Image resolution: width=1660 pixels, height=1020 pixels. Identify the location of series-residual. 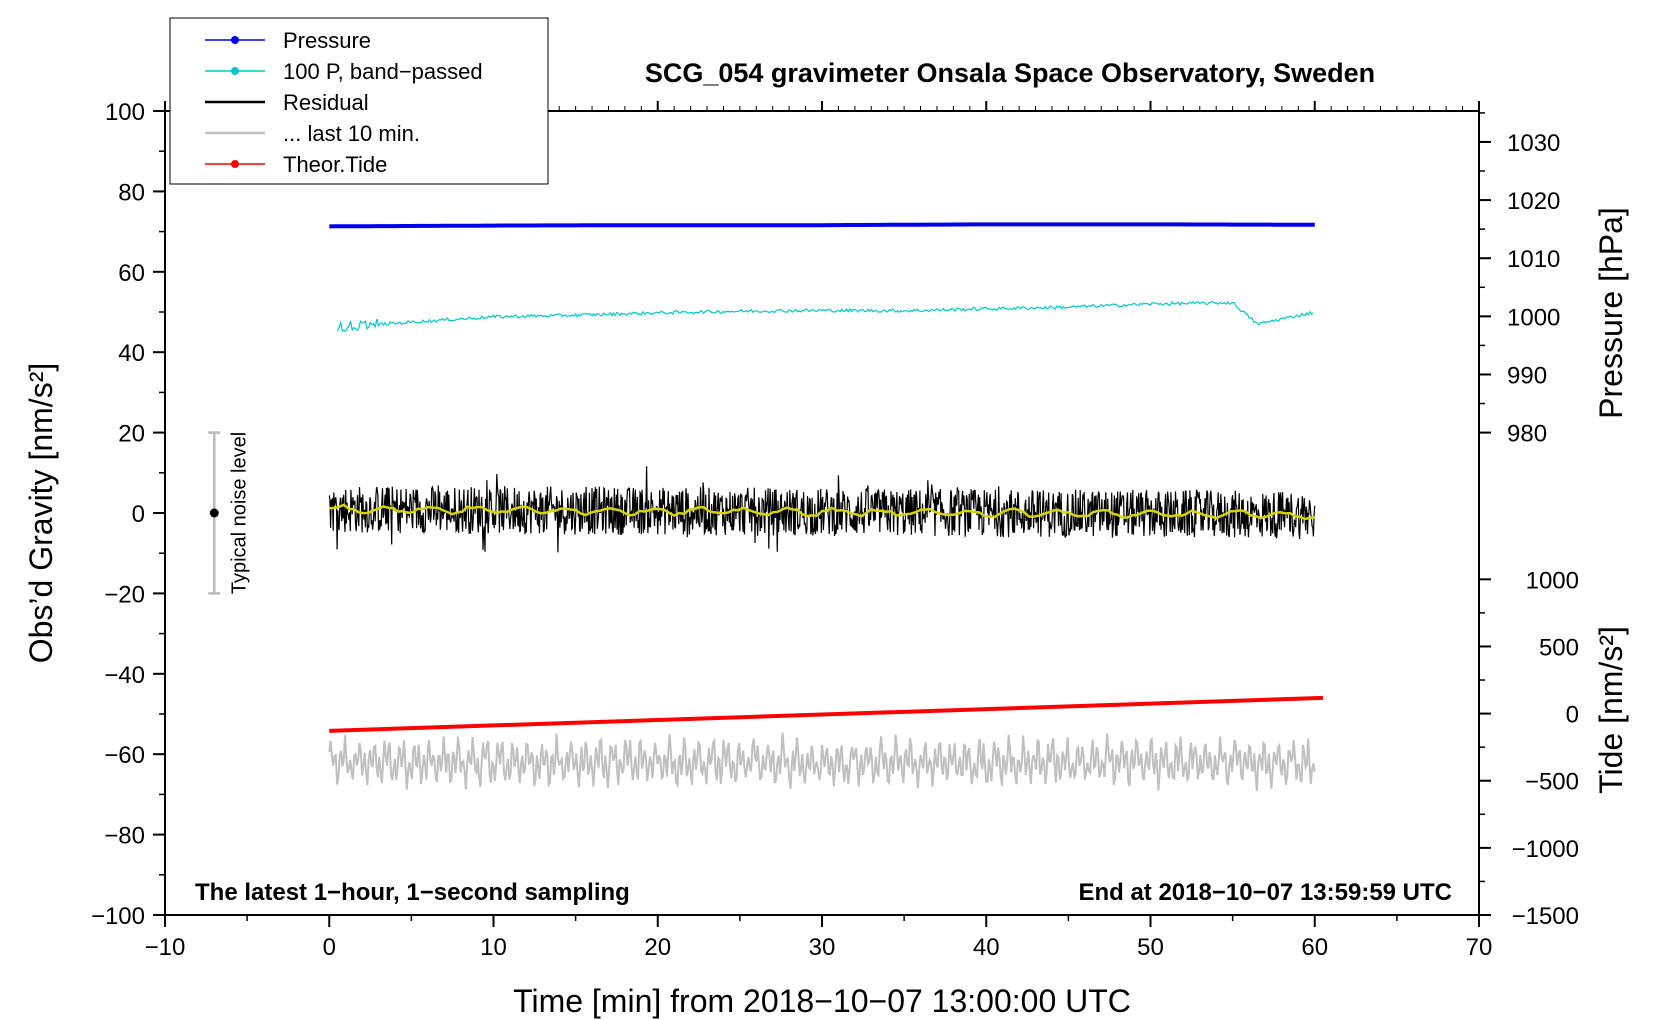
(822, 509).